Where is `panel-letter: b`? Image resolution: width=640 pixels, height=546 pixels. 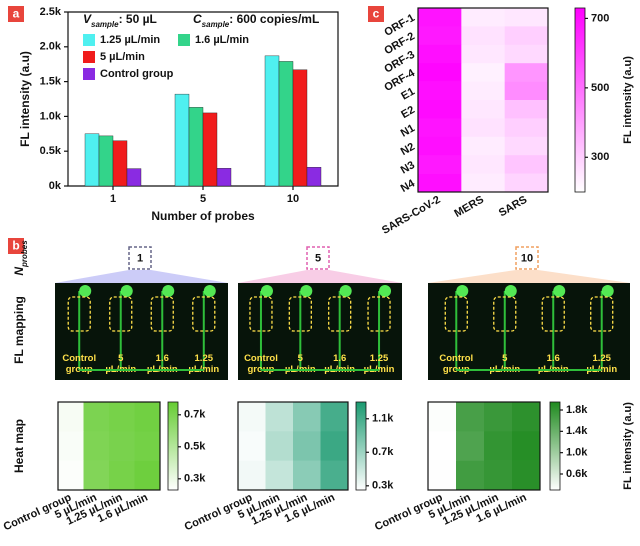
panel-letter: b is located at coordinates (15, 246).